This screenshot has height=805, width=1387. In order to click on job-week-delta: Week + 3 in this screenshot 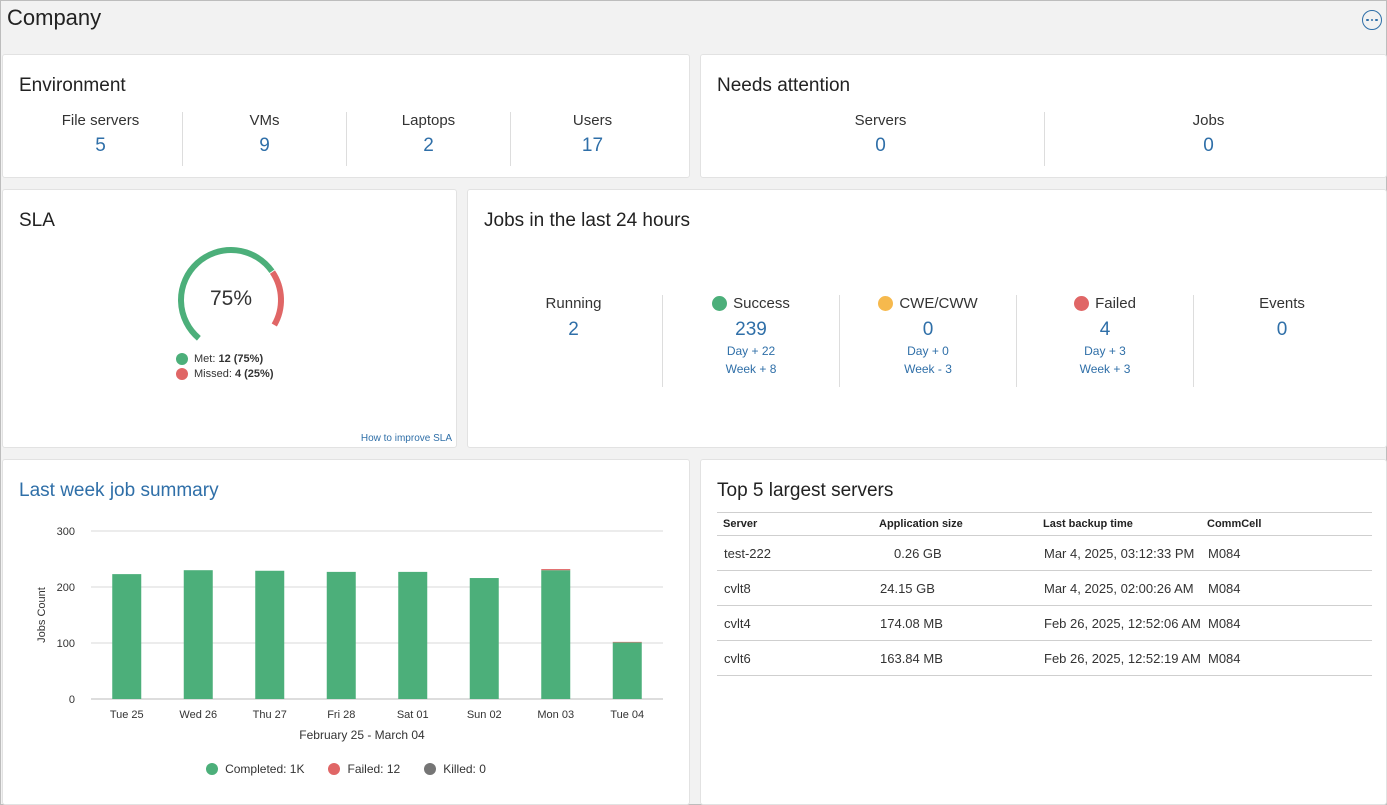, I will do `click(1105, 369)`.